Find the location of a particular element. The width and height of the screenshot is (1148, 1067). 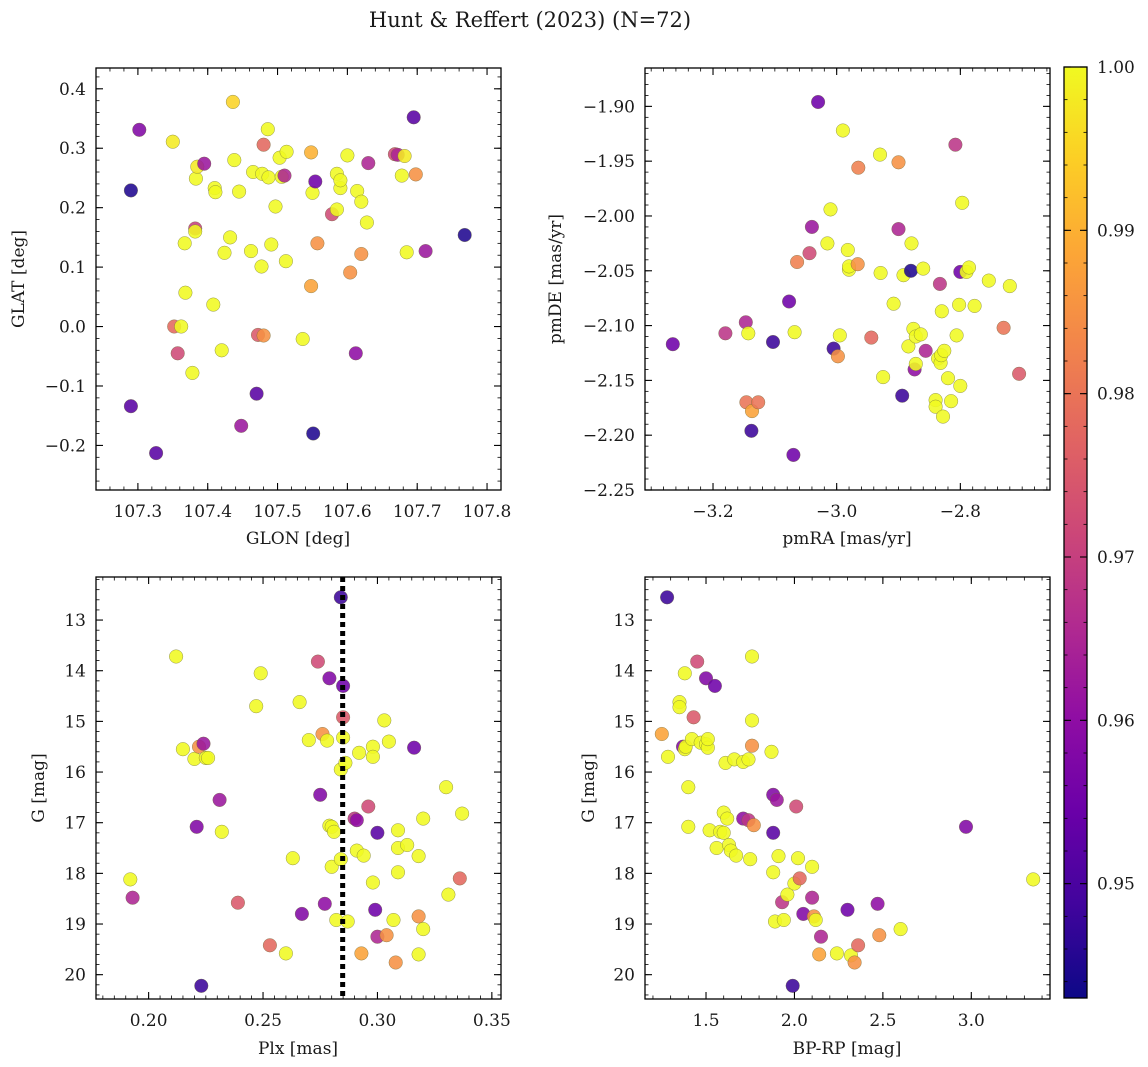

x-tick-label: 0.35 is located at coordinates (492, 1021).